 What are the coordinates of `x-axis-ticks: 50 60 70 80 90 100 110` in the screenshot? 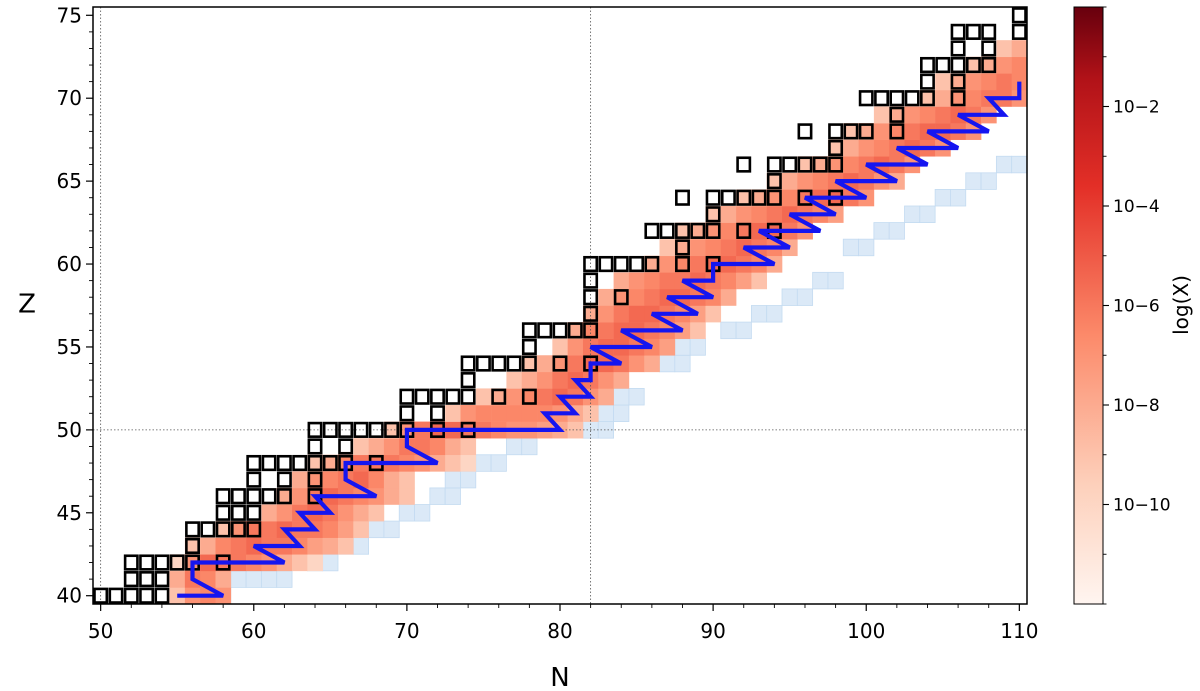 It's located at (563, 623).